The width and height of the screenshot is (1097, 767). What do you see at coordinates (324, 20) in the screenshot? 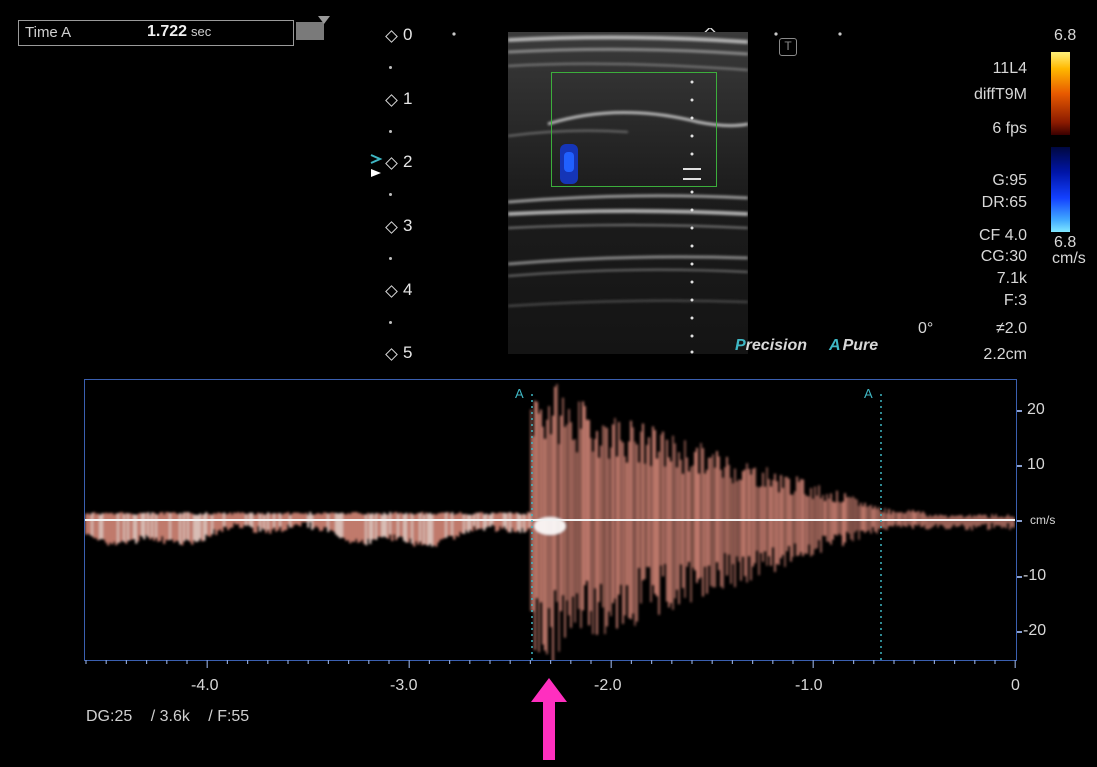
I see `time-pointer-icon` at bounding box center [324, 20].